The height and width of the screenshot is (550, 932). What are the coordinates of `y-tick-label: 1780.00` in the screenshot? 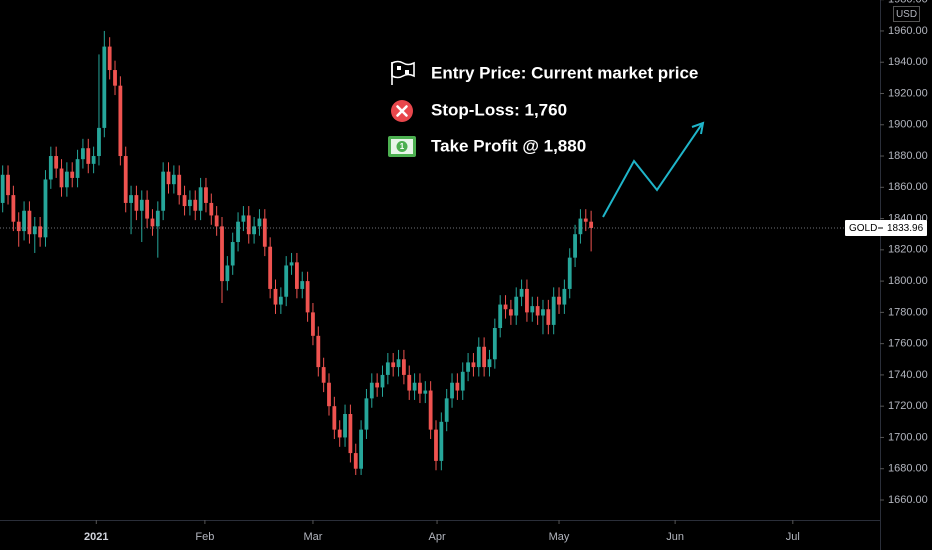 It's located at (908, 312).